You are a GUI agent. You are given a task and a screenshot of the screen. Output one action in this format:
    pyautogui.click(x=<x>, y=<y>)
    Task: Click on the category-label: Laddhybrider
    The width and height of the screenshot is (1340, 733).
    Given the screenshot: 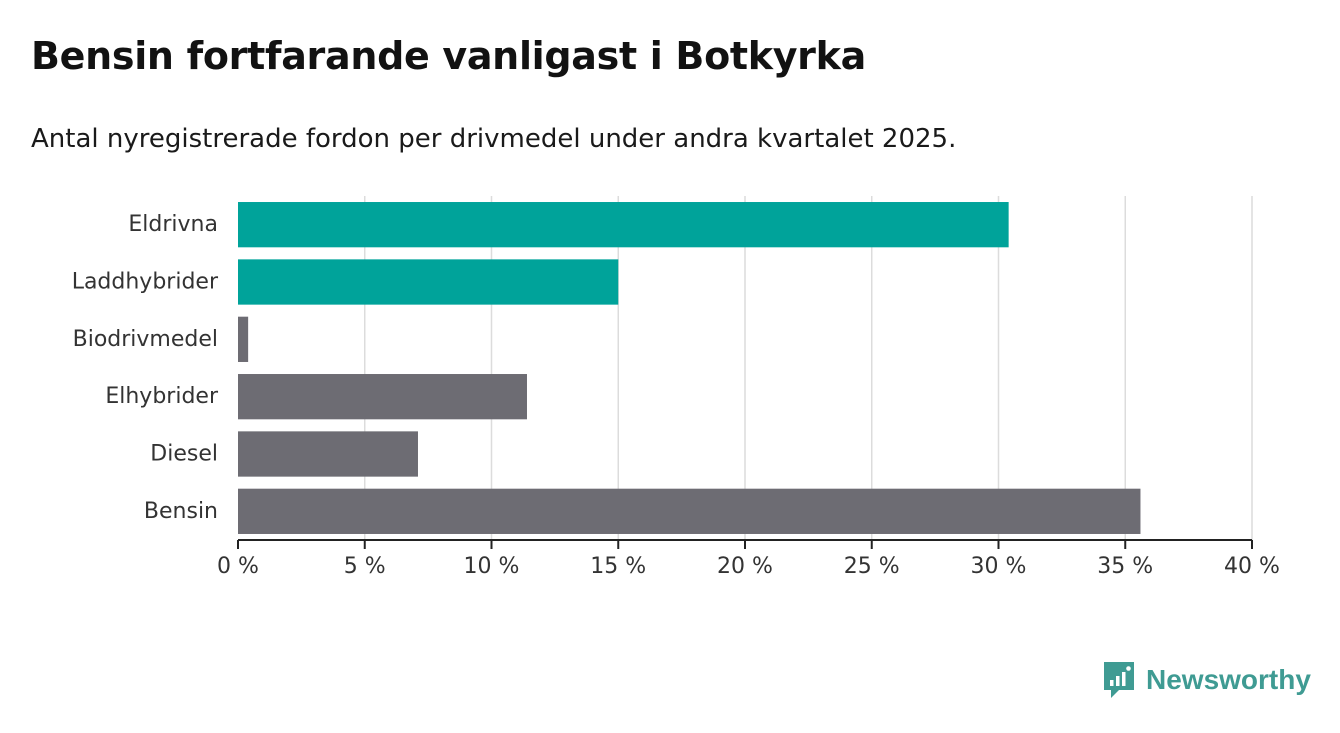 What is the action you would take?
    pyautogui.click(x=145, y=282)
    